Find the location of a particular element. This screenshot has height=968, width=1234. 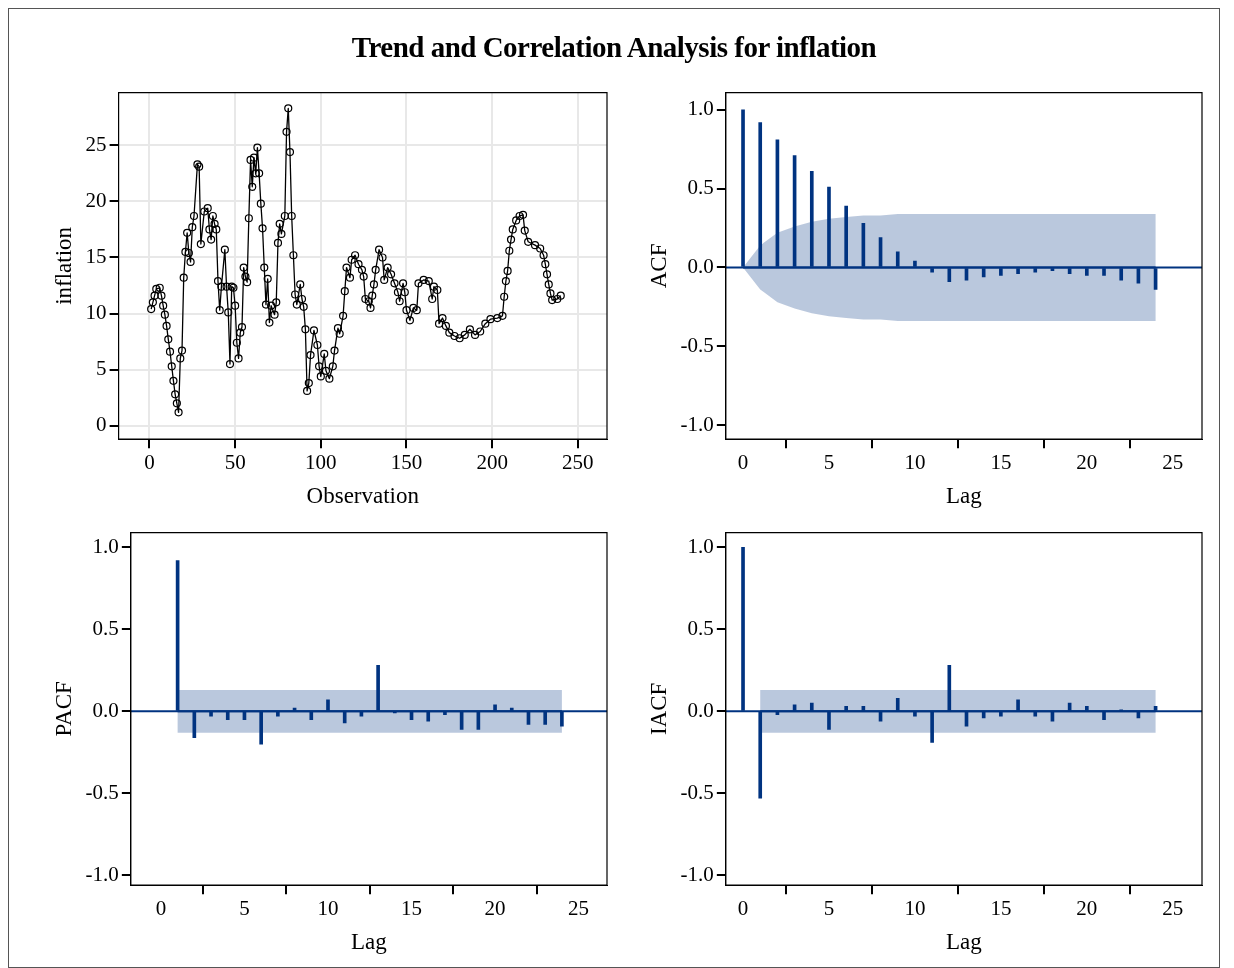

x-axis-title: Observation is located at coordinates (363, 496).